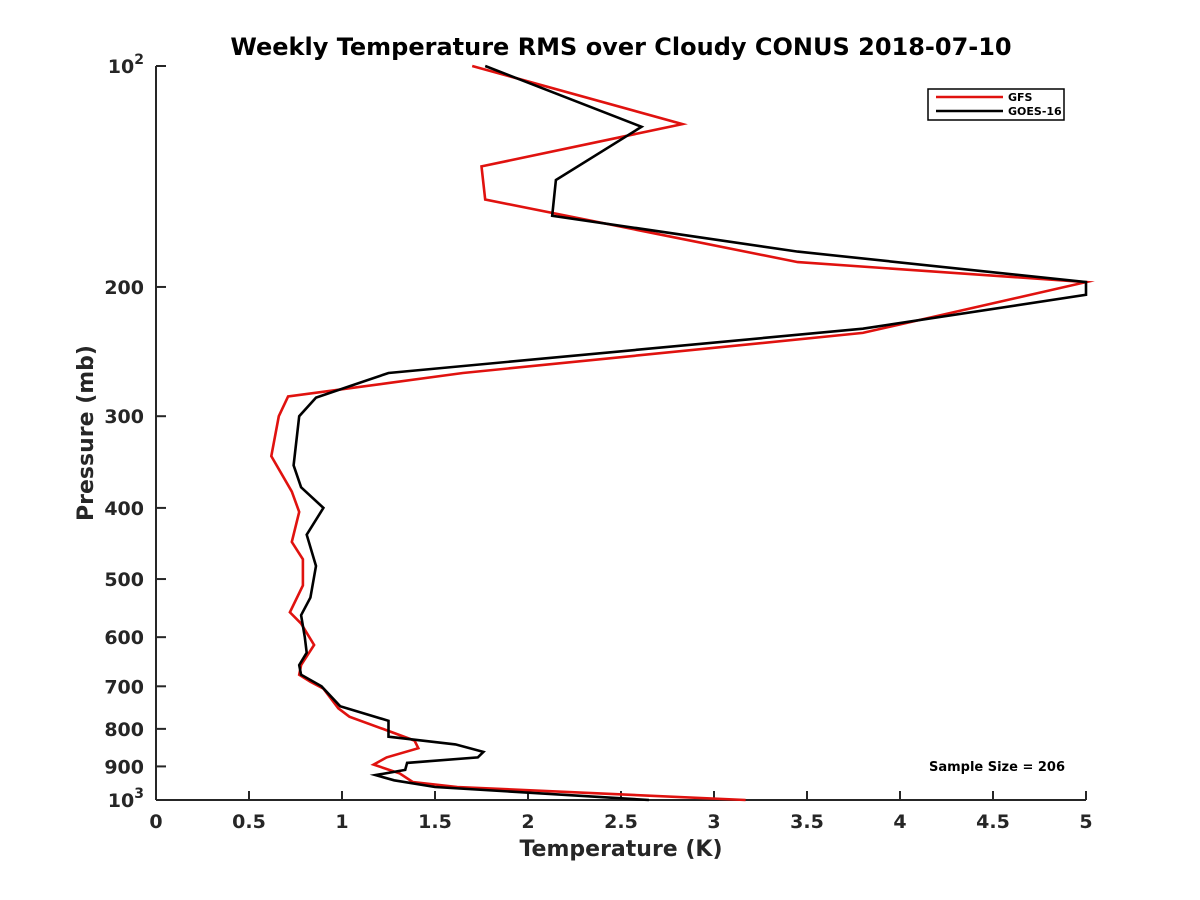  I want to click on y-tick-label: 700, so click(124, 687).